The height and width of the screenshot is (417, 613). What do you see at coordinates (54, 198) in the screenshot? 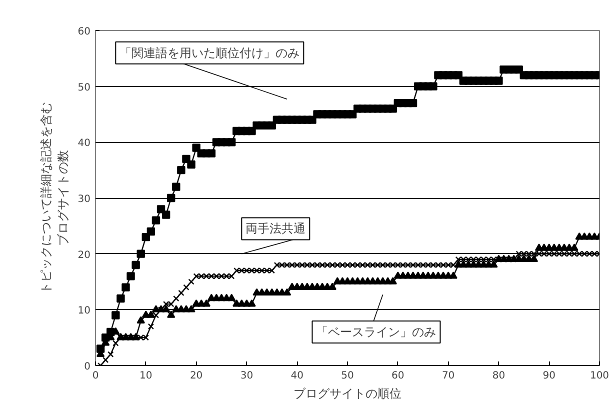
I see `y-axis-title: トピックについて詳細な記述を含むブログサイトの数` at bounding box center [54, 198].